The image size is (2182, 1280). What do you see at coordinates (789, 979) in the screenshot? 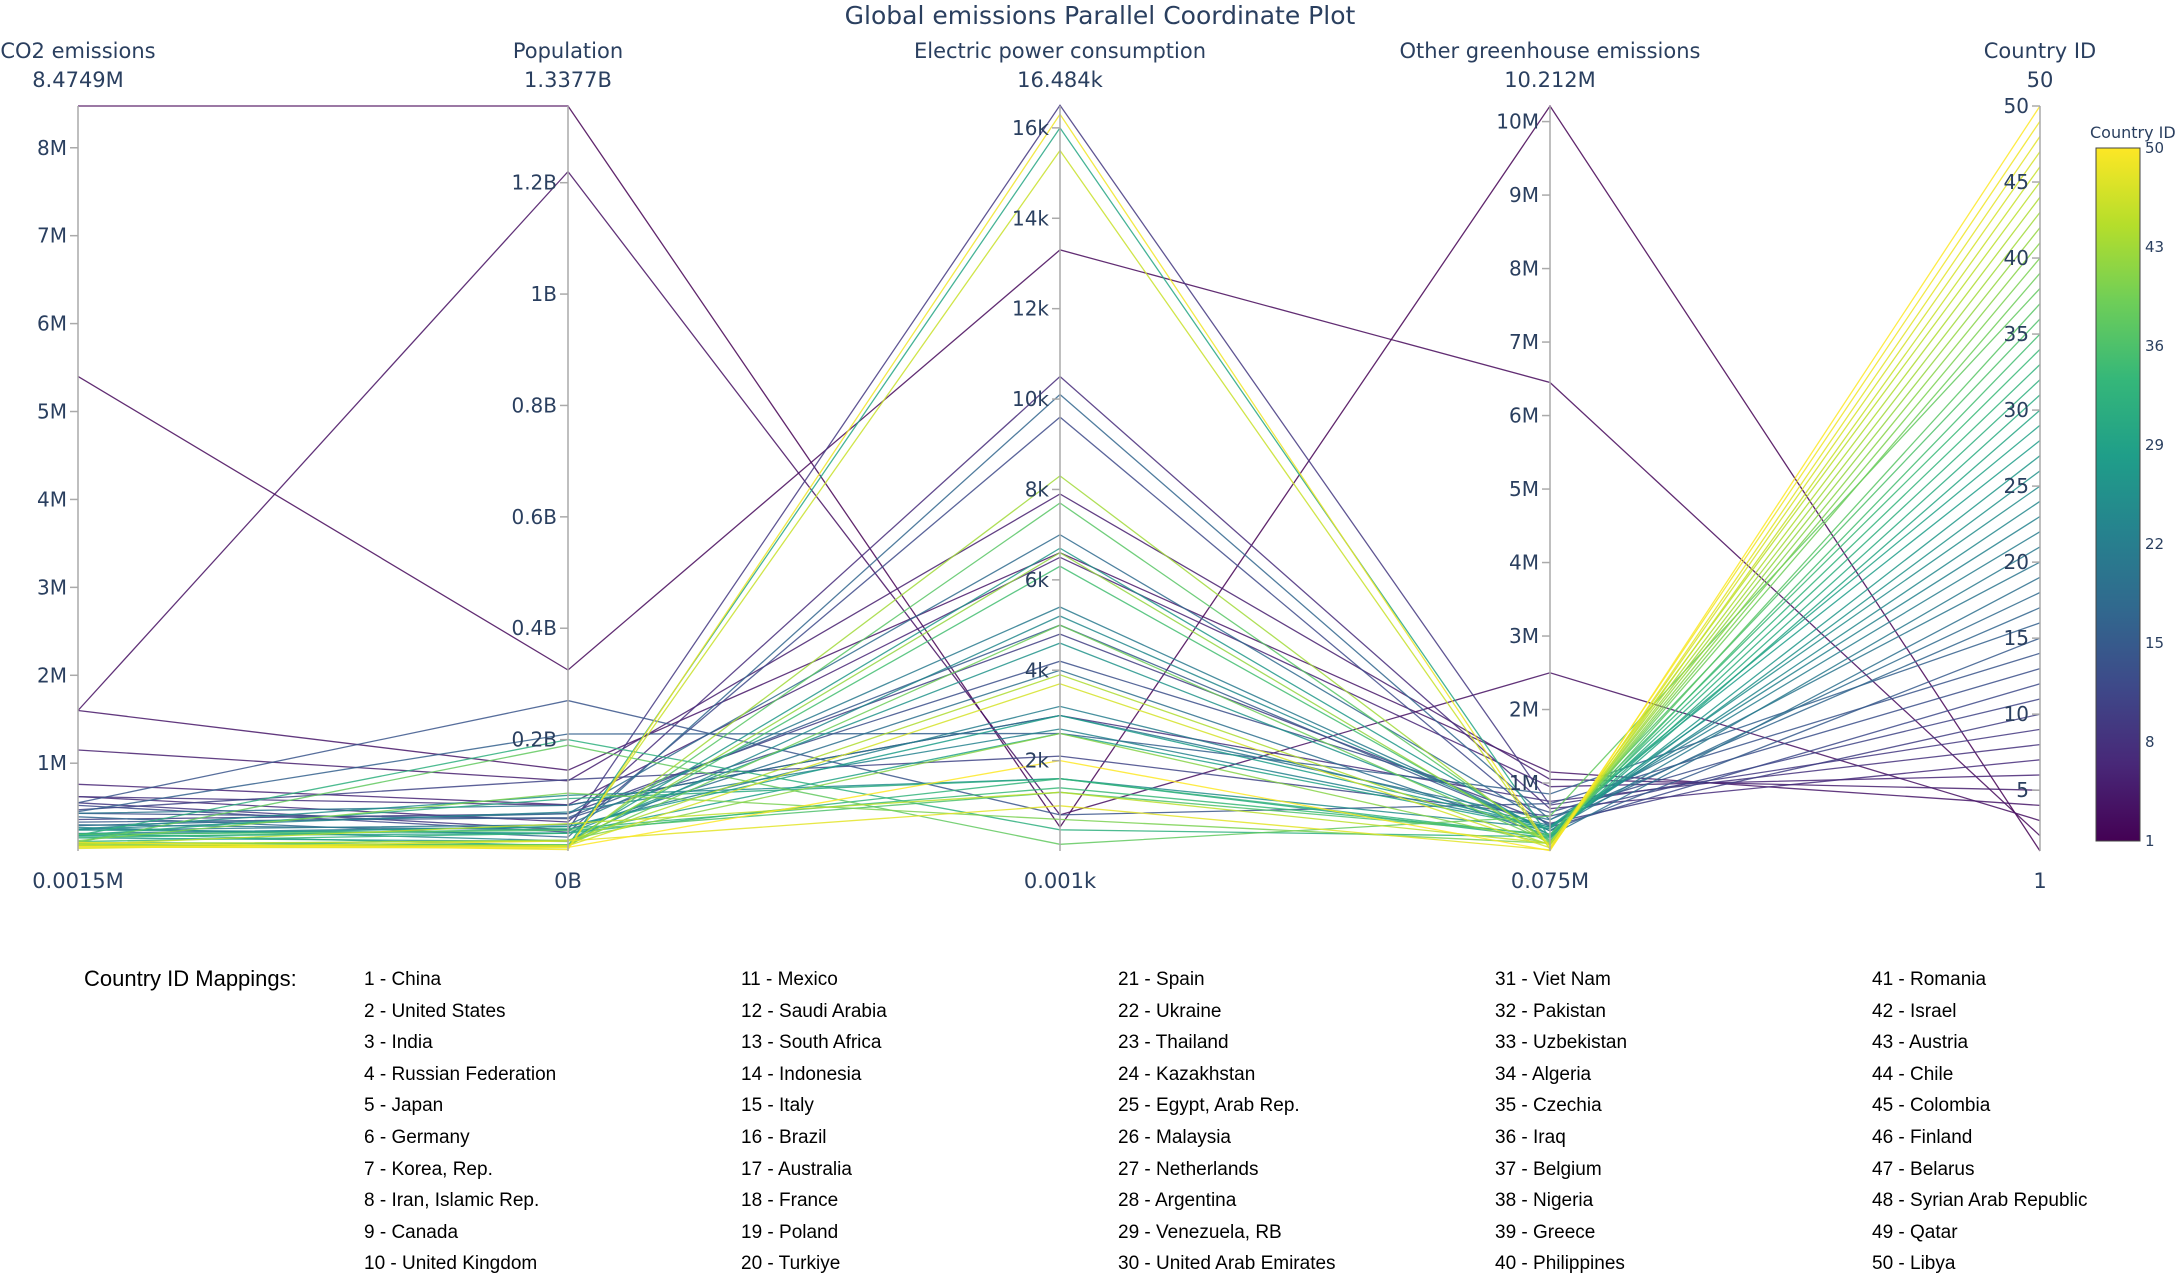
I see `mapping-item: 11 - Mexico` at bounding box center [789, 979].